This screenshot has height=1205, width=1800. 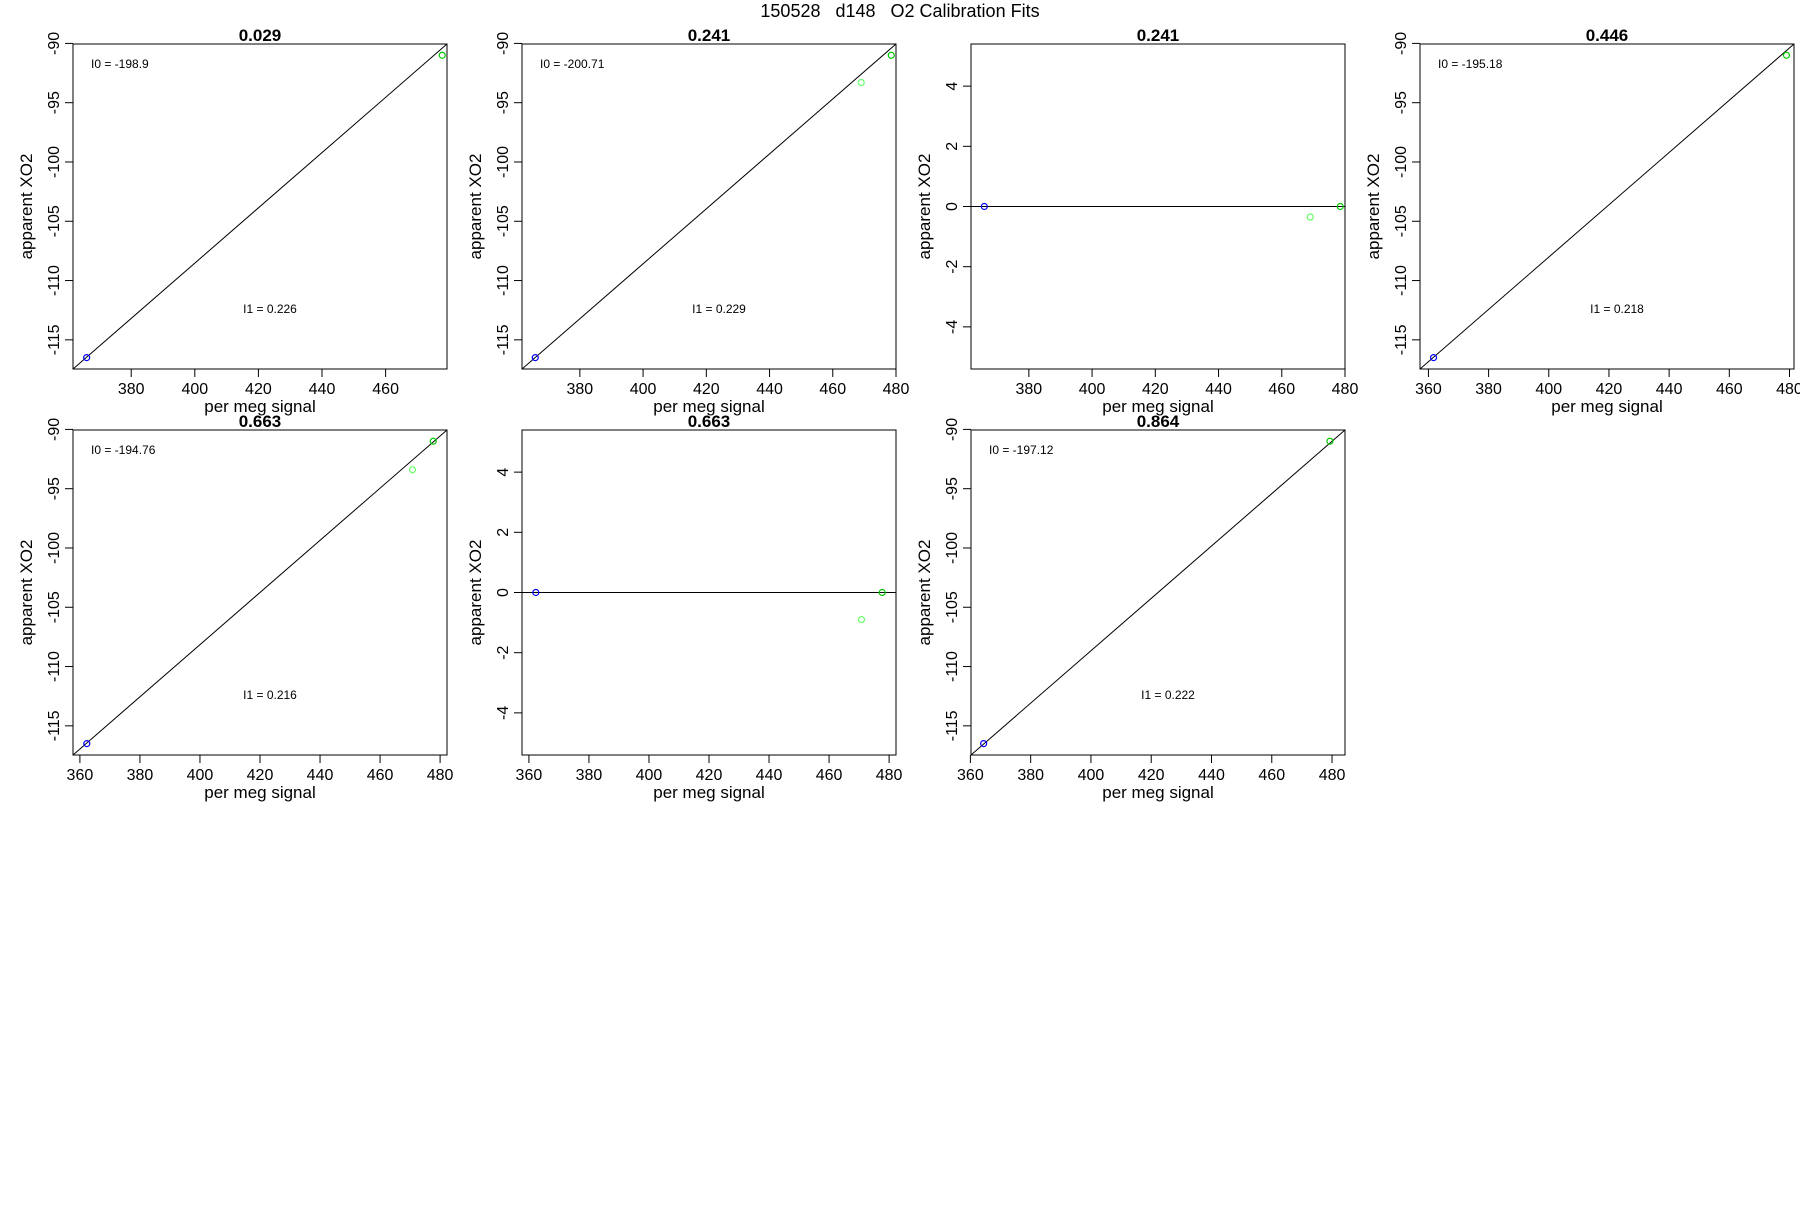 What do you see at coordinates (1470, 64) in the screenshot?
I see `intercept-label: I0 = -195.18` at bounding box center [1470, 64].